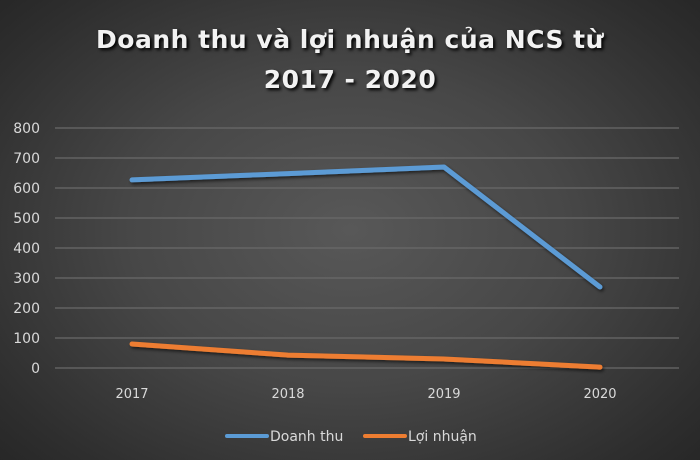 The height and width of the screenshot is (460, 700). I want to click on y-tick-label: 100, so click(26, 339).